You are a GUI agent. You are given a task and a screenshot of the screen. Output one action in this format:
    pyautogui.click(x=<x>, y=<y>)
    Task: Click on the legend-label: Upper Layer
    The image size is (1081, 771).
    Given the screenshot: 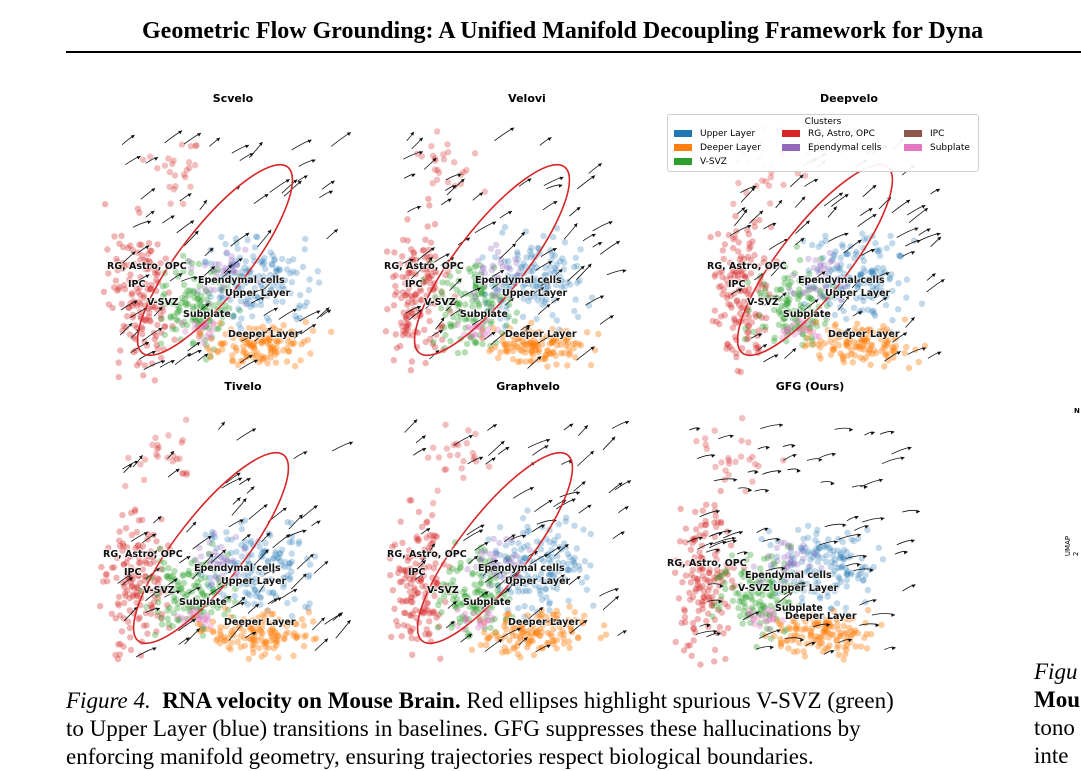 What is the action you would take?
    pyautogui.click(x=728, y=134)
    